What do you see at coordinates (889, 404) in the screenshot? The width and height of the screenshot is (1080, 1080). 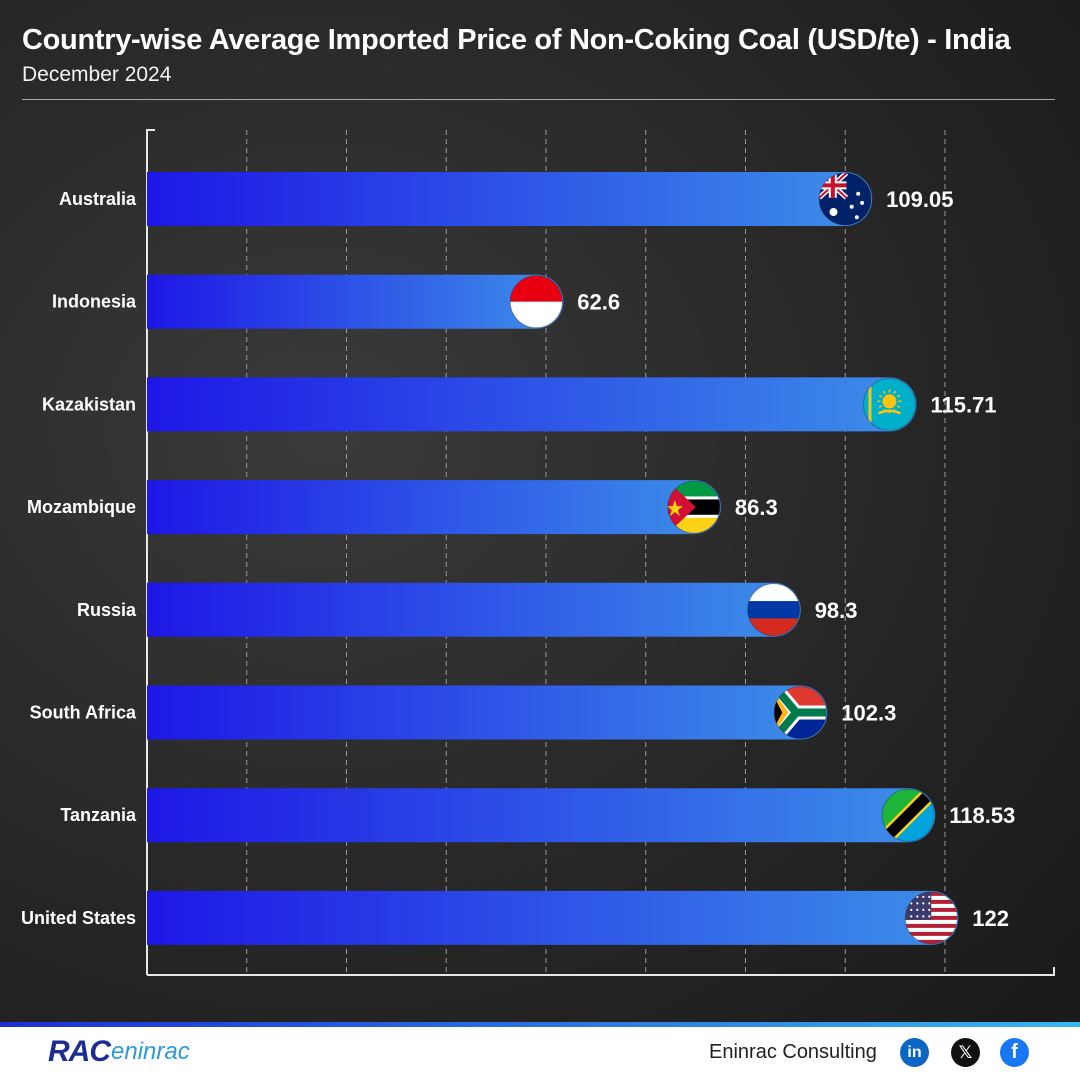 I see `kazakhstan-flag-icon` at bounding box center [889, 404].